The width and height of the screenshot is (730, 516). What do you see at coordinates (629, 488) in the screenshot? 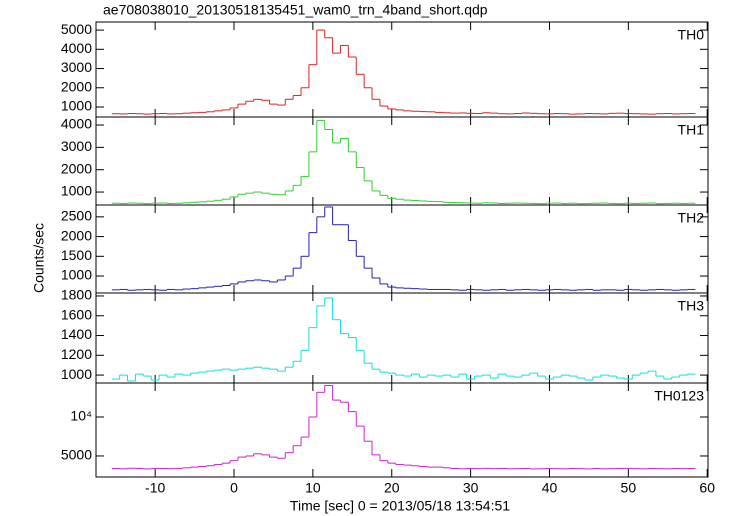
I see `x-tick-label: 50` at bounding box center [629, 488].